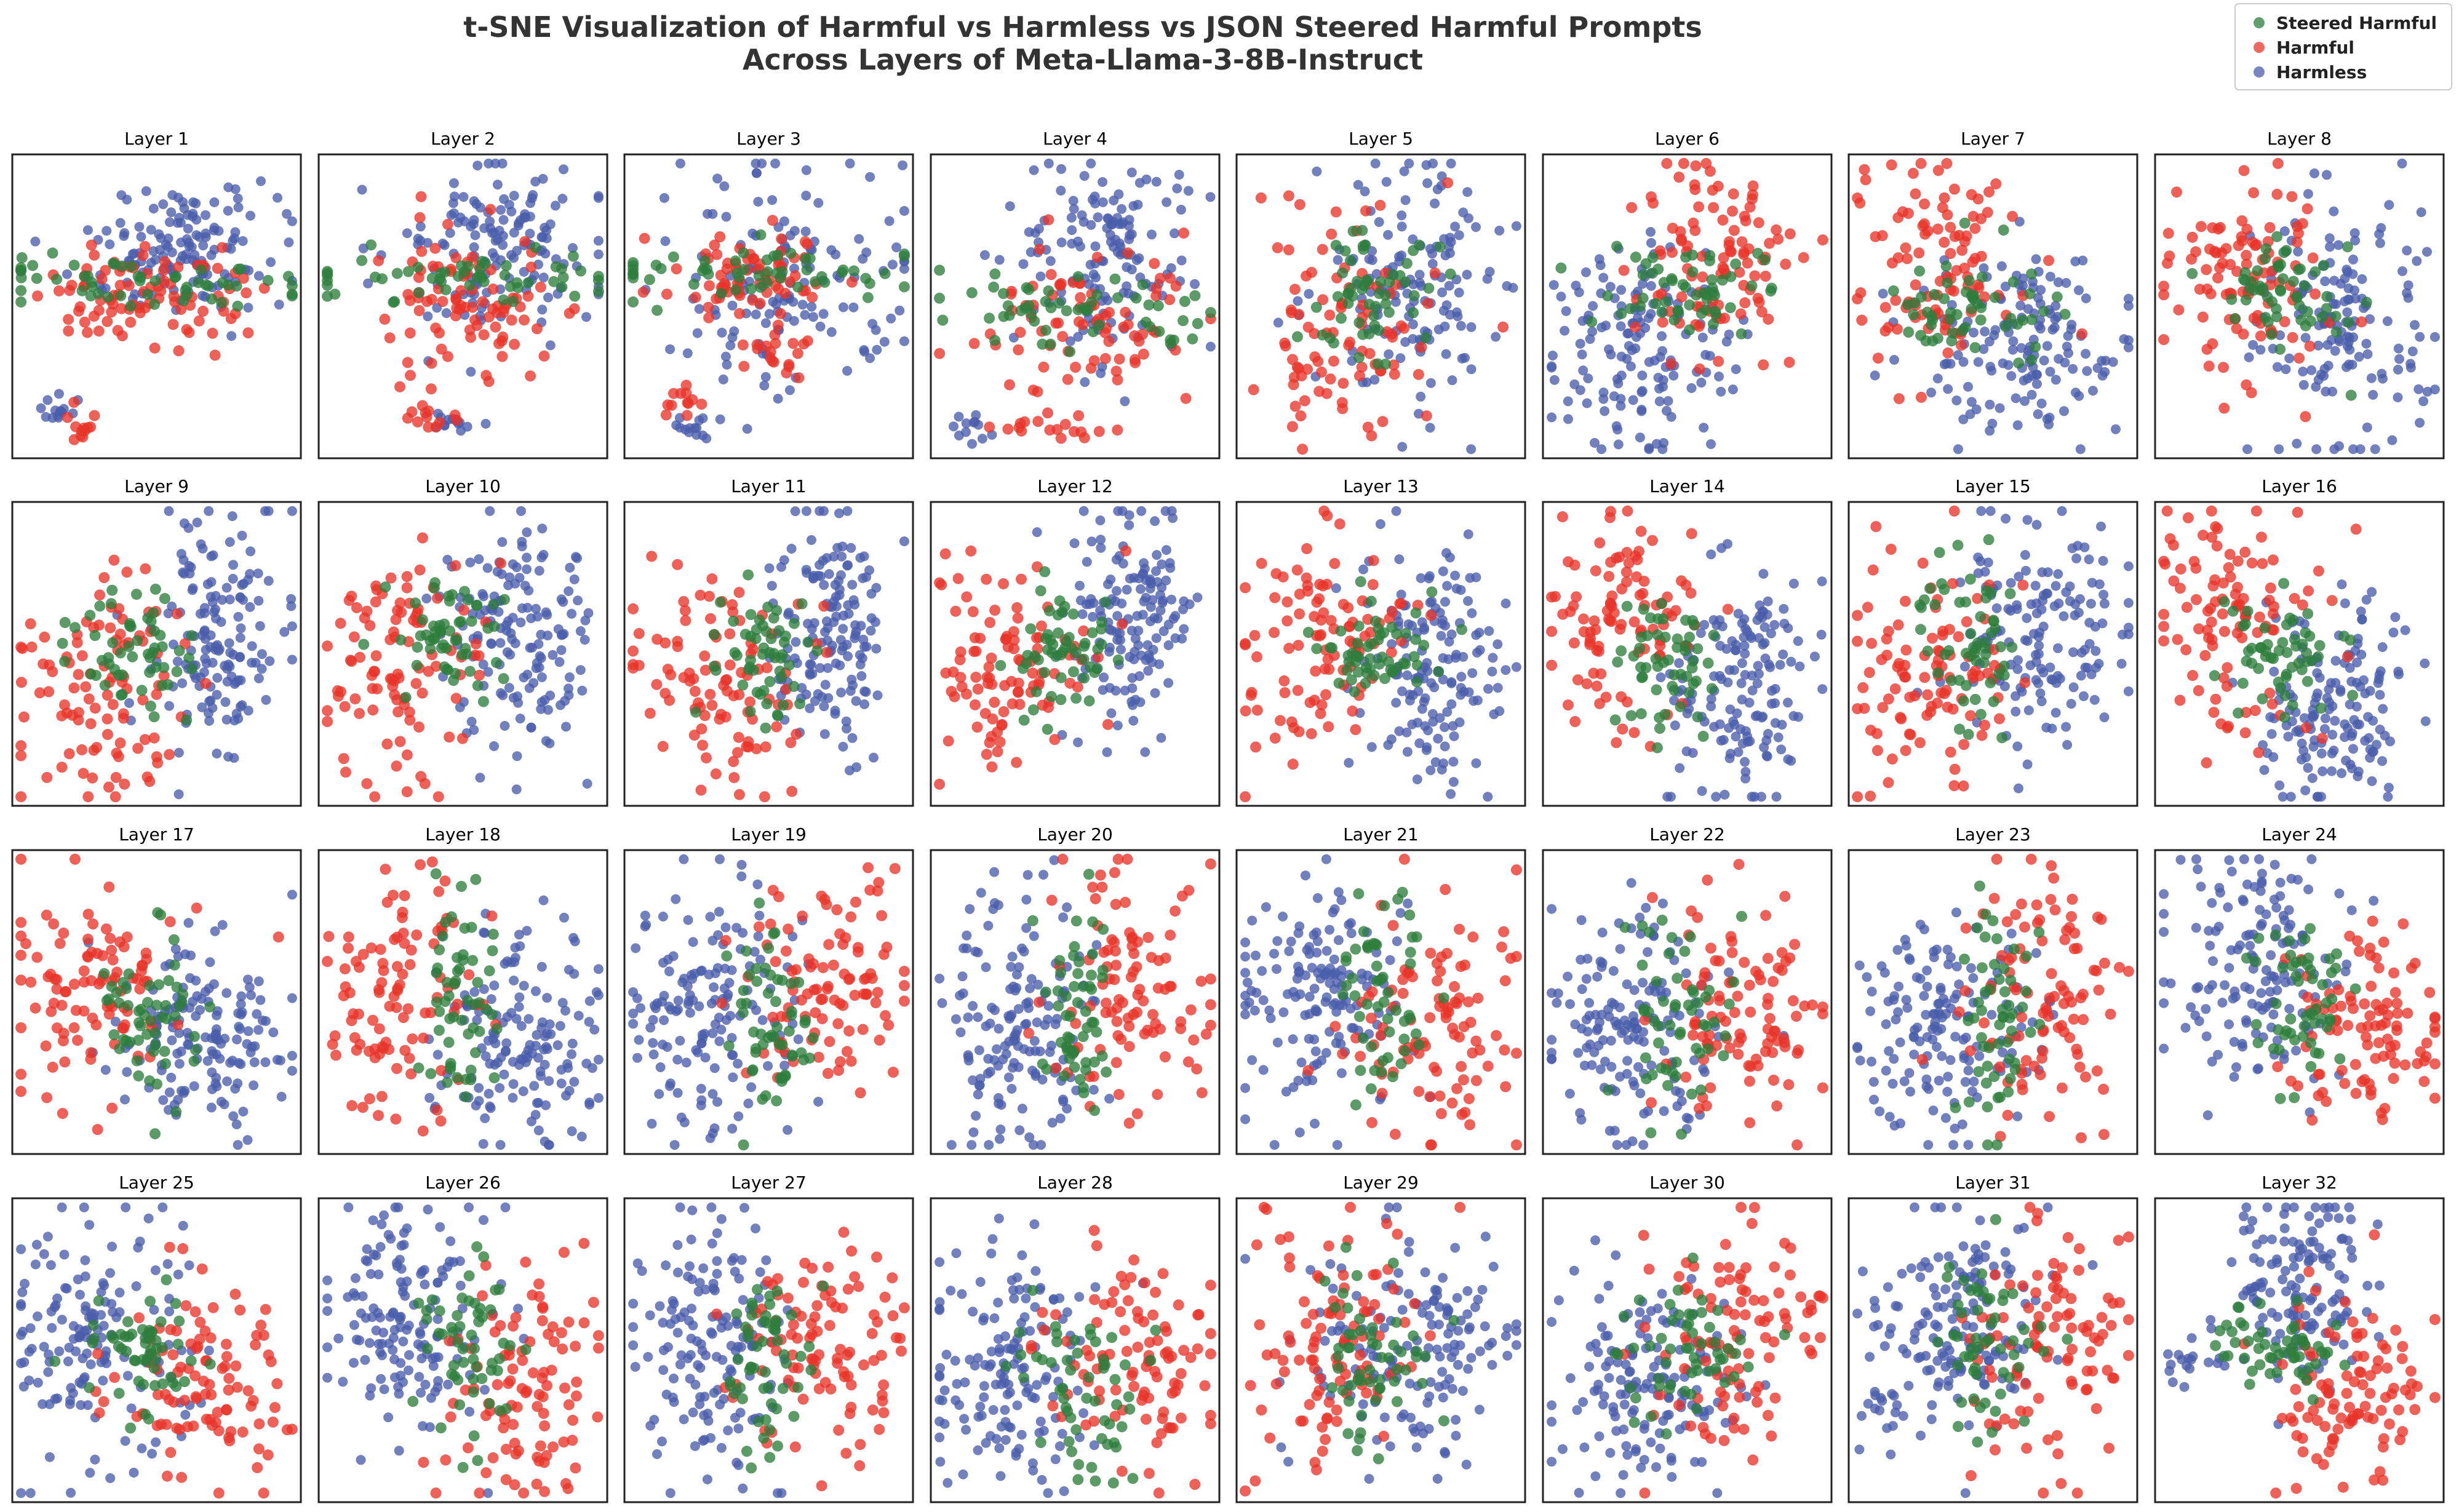  Describe the element at coordinates (156, 306) in the screenshot. I see `panel-frame` at that location.